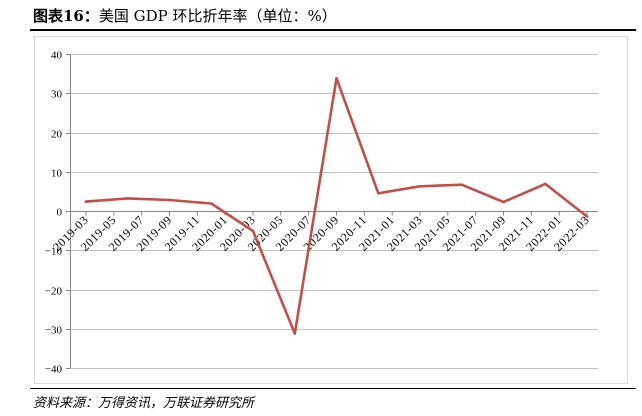 The width and height of the screenshot is (642, 416). I want to click on y-tick-label: 0, so click(60, 213).